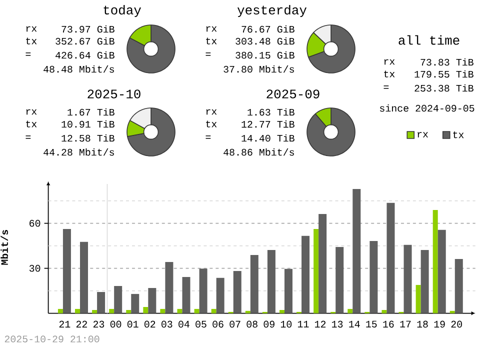 The width and height of the screenshot is (500, 348). I want to click on x-tick-label: 06, so click(218, 324).